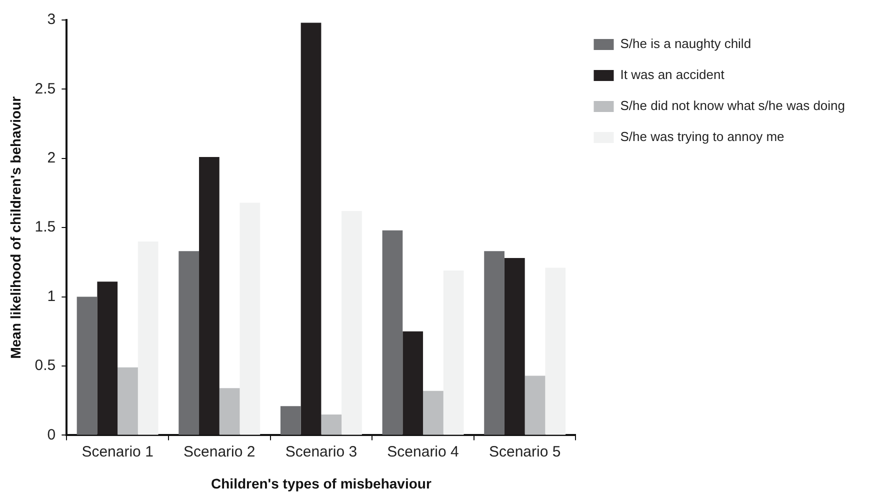  Describe the element at coordinates (45, 227) in the screenshot. I see `y-tick-label: 1.5` at that location.